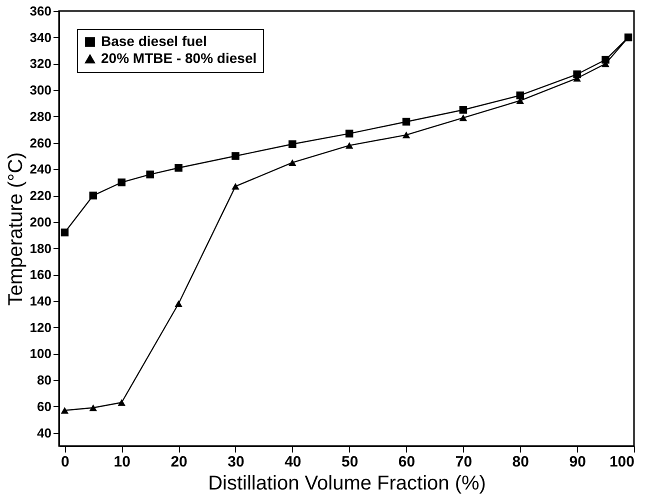  What do you see at coordinates (463, 462) in the screenshot?
I see `x-tick-label: 70` at bounding box center [463, 462].